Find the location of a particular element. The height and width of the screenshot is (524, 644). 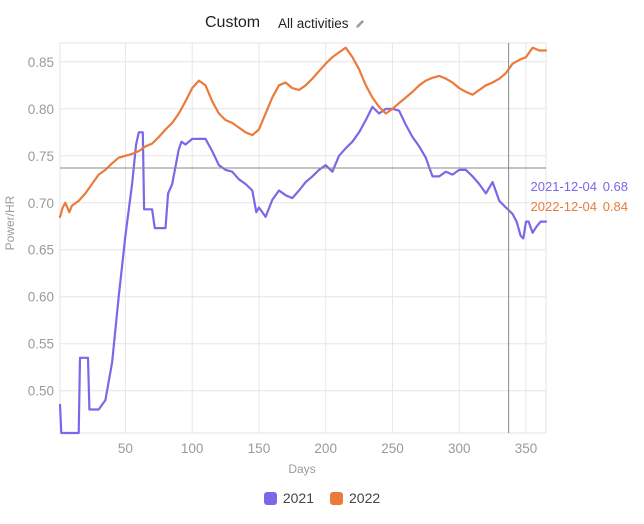

tooltip-date: 2021-12-04 is located at coordinates (564, 186).